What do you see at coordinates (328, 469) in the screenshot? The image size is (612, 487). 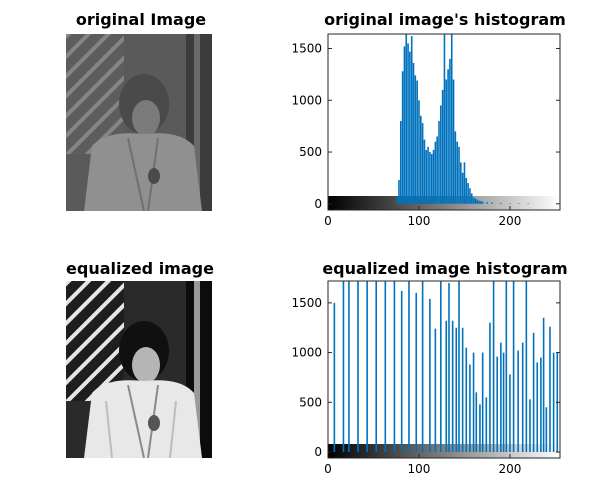 I see `eq-xtick-label: 0` at bounding box center [328, 469].